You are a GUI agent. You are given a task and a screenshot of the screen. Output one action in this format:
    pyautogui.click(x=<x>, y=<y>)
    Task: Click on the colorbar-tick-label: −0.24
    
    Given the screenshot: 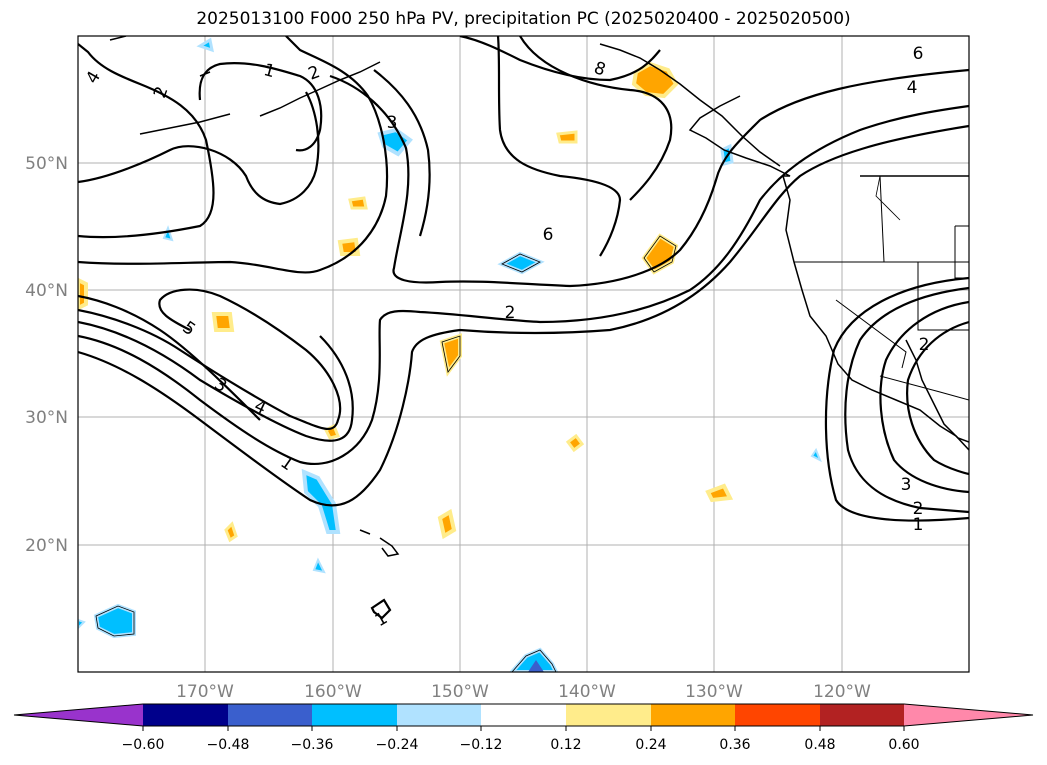 What is the action you would take?
    pyautogui.click(x=397, y=745)
    